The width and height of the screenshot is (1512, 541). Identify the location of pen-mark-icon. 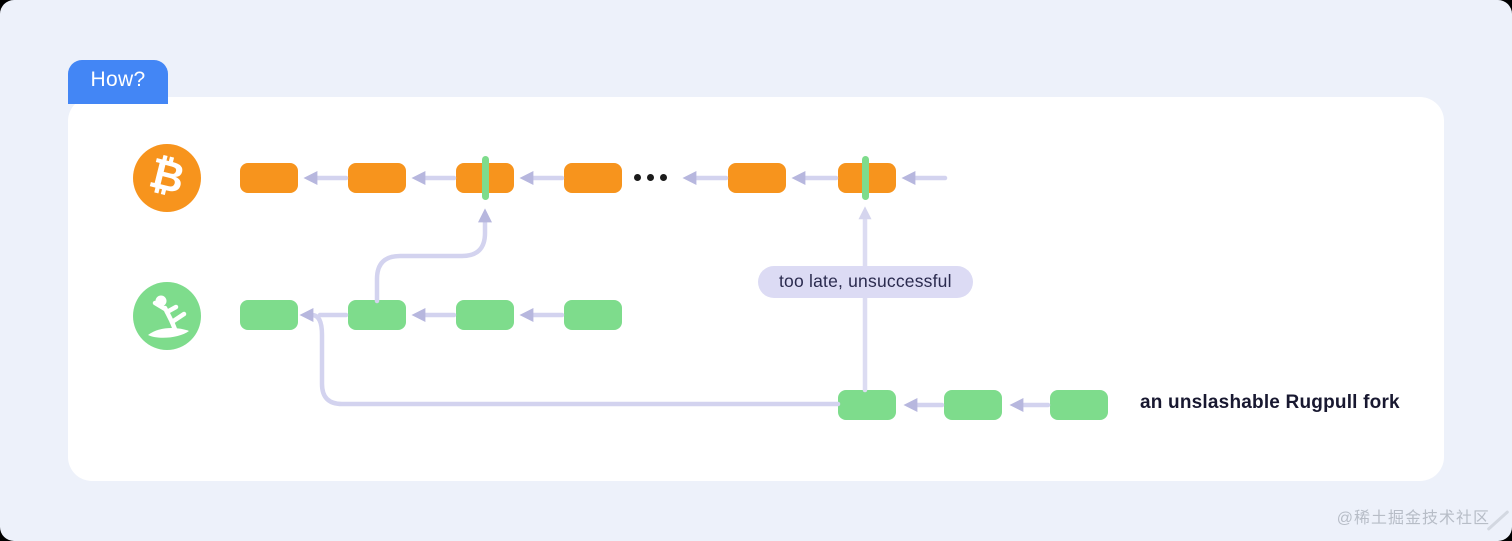
(1498, 520).